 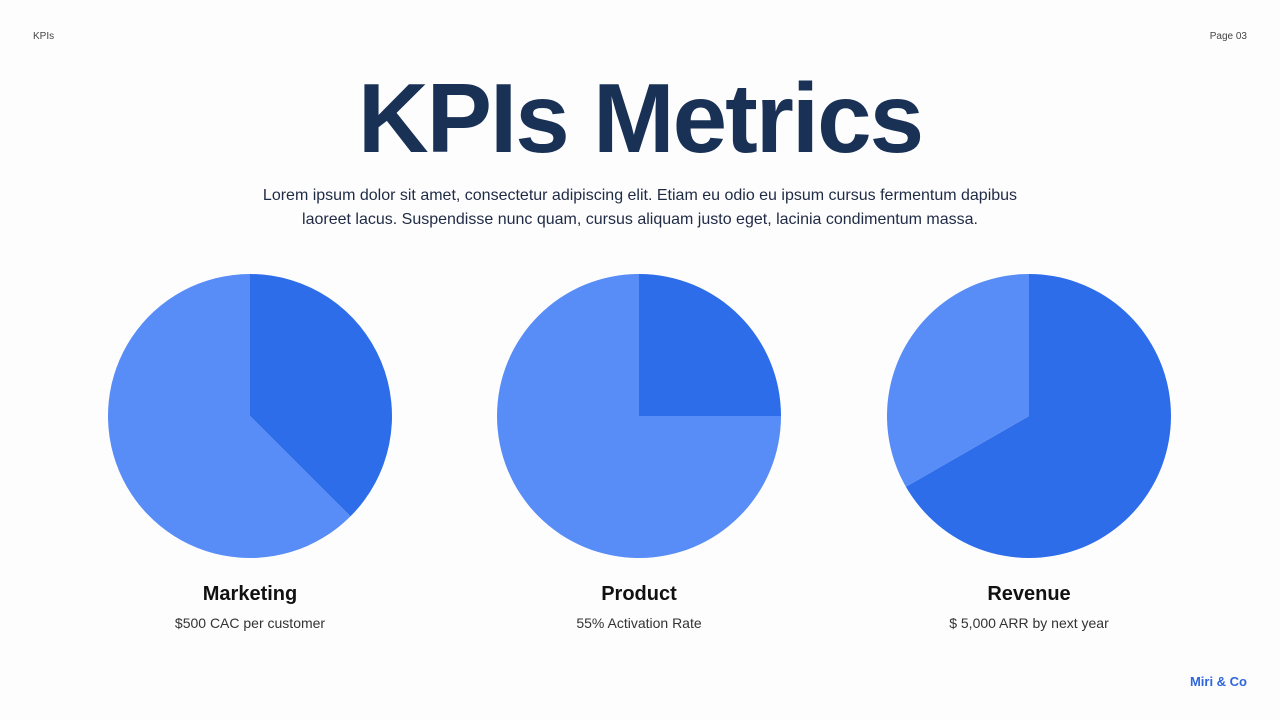 I want to click on marketing-pie-chart, so click(x=250, y=416).